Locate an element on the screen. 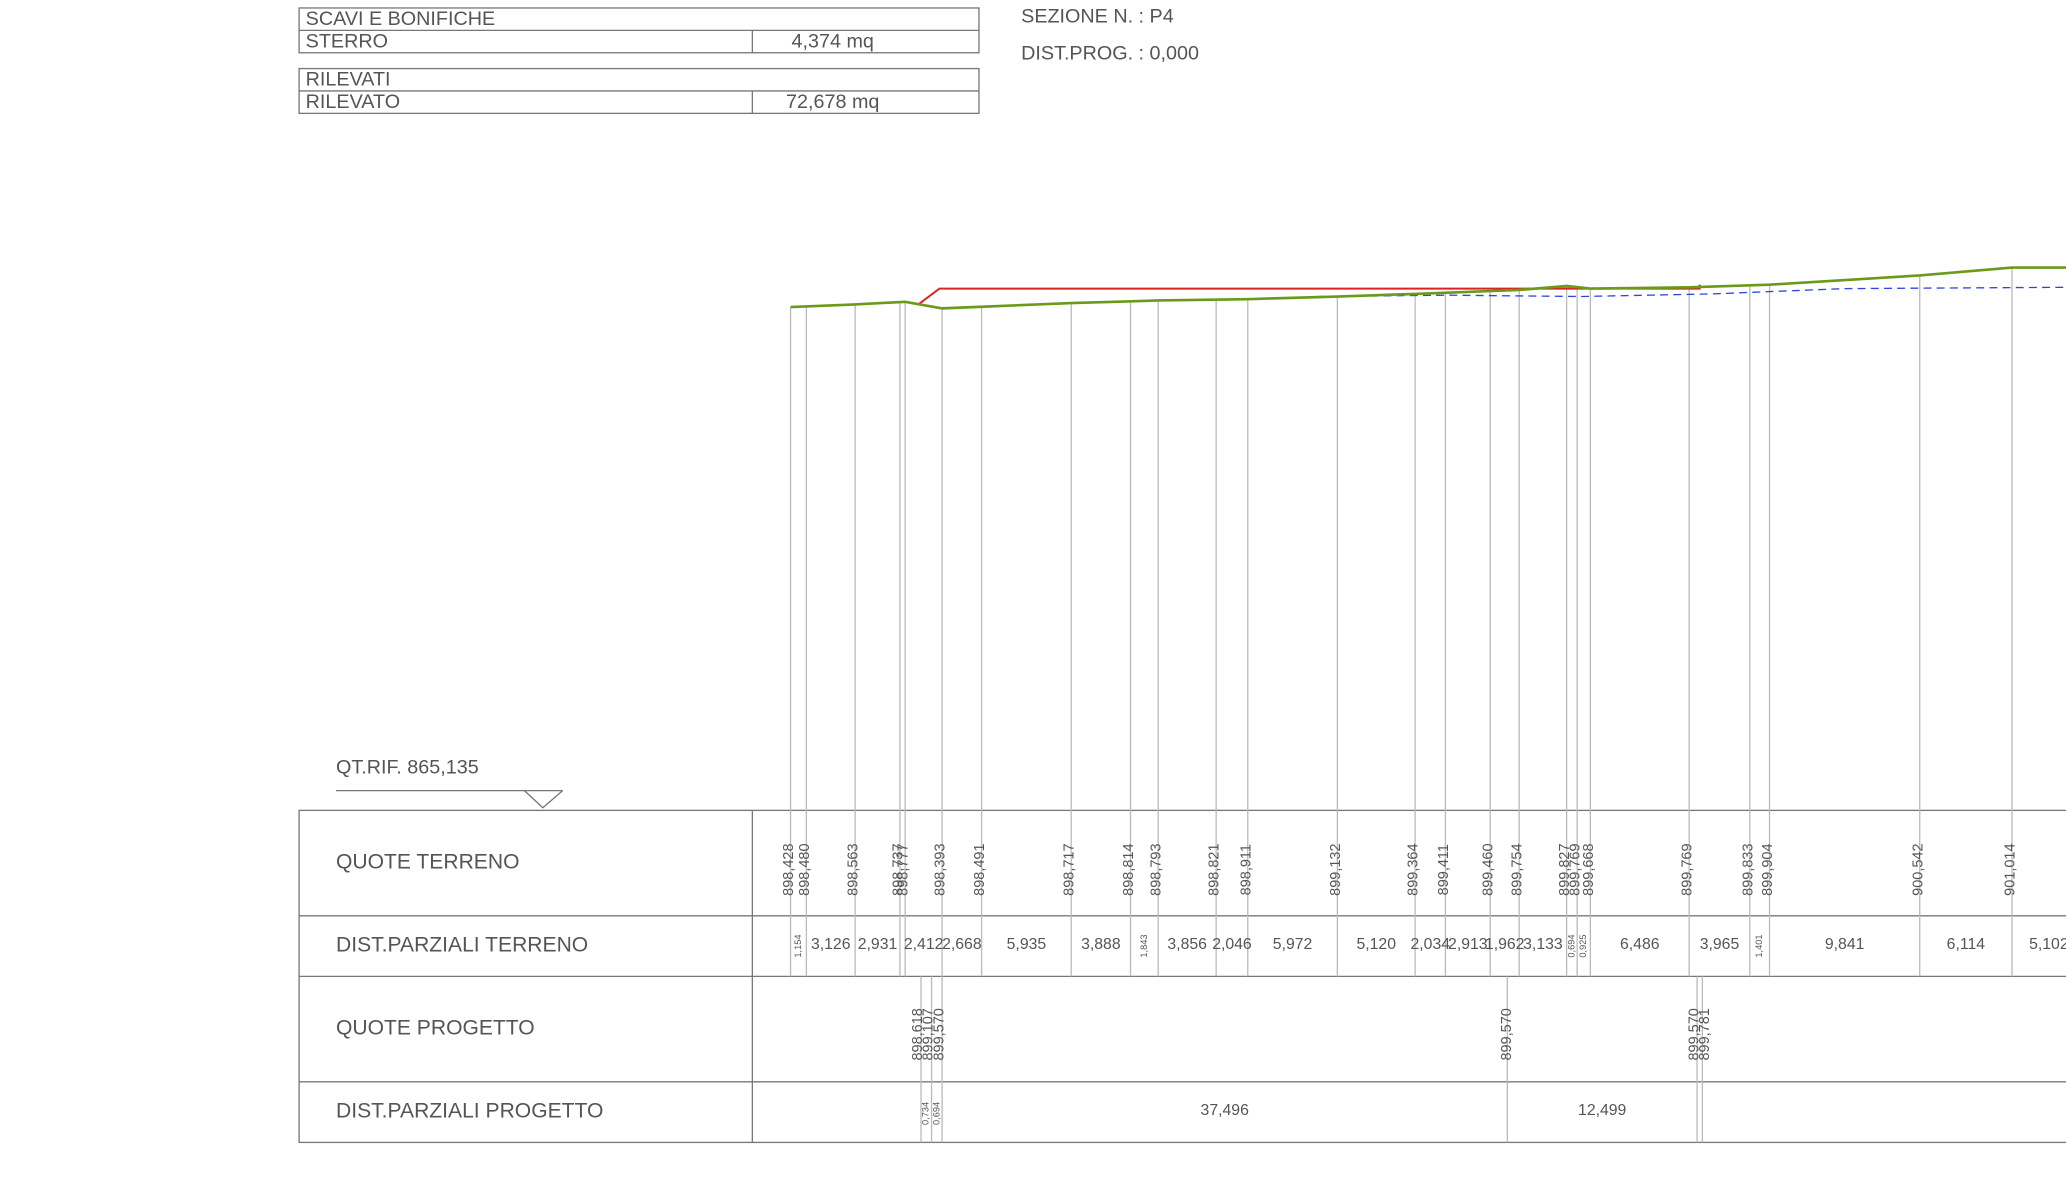 This screenshot has width=2066, height=1182. terrain-distance: 2,913 is located at coordinates (1468, 944).